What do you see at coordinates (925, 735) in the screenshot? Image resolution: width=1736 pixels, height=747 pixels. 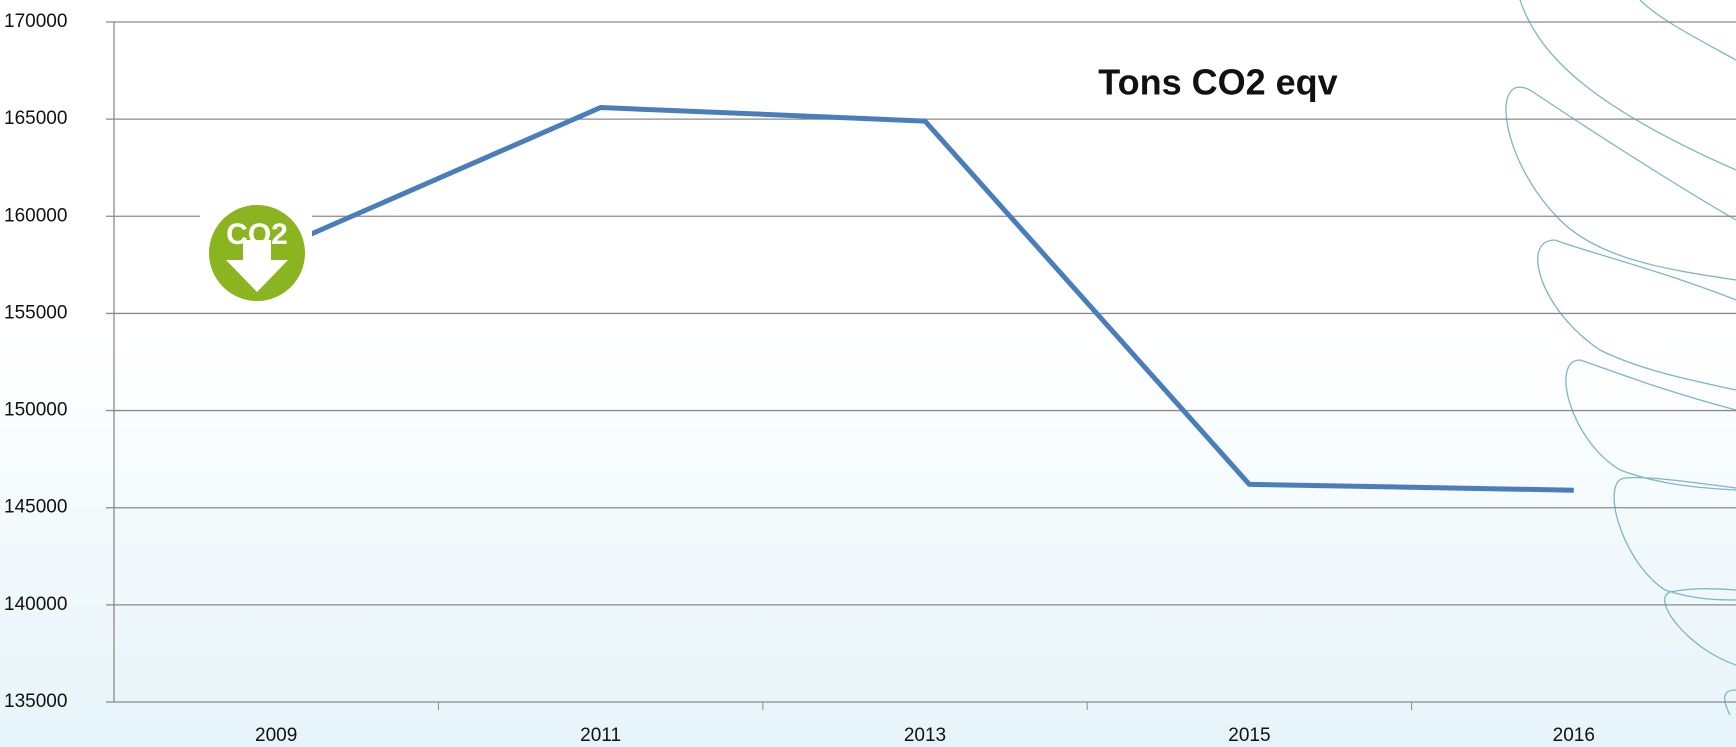 I see `x-tick-label: 2013` at bounding box center [925, 735].